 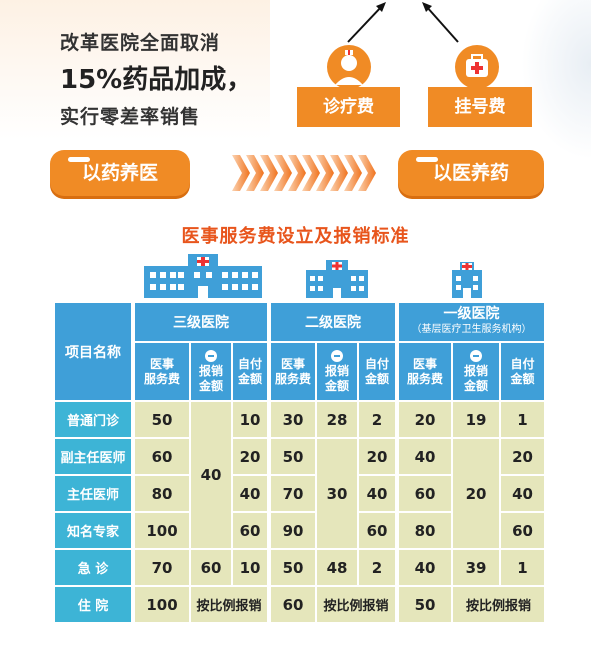 What do you see at coordinates (467, 280) in the screenshot?
I see `small-hospital-icon` at bounding box center [467, 280].